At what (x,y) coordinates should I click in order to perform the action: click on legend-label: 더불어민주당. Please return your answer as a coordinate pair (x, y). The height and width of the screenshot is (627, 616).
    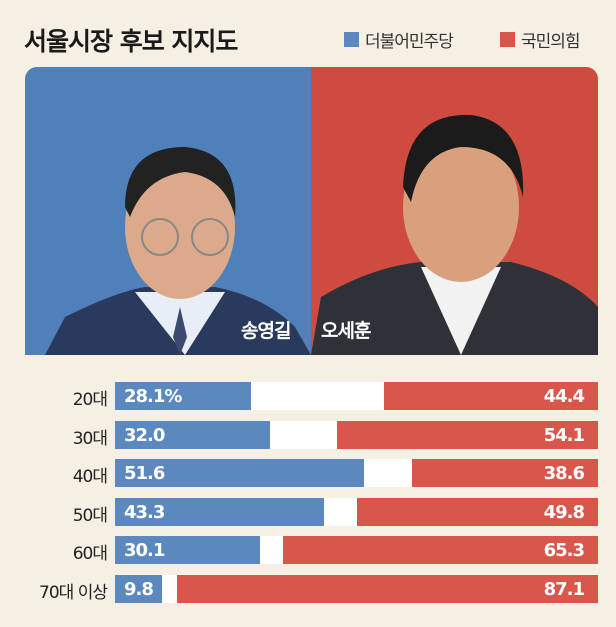
    Looking at the image, I should click on (409, 42).